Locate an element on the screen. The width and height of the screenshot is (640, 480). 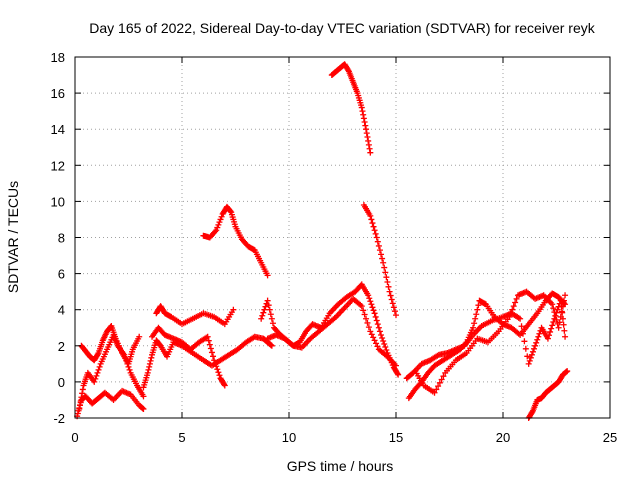
y-tick-label: 14 is located at coordinates (58, 129).